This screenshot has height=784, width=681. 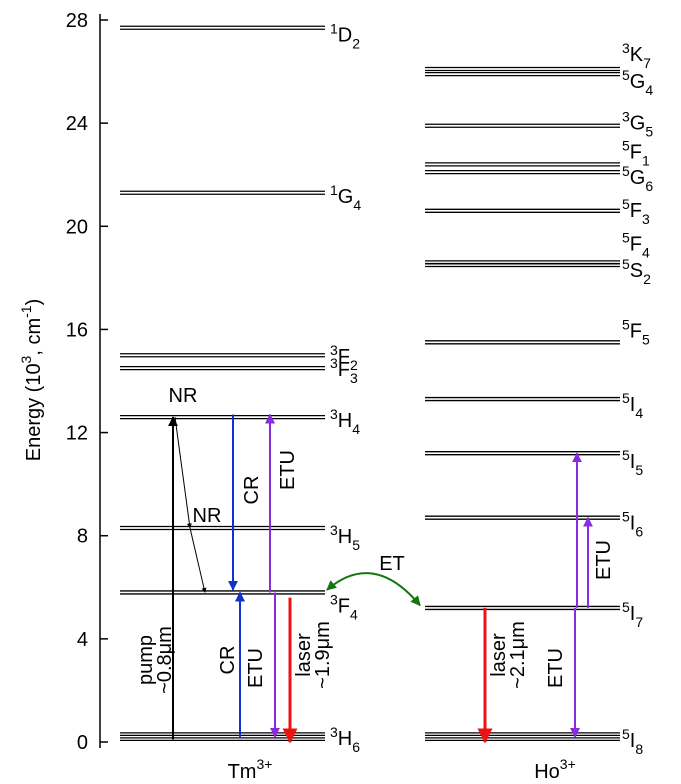 I want to click on term-label: 5F3, so click(x=636, y=211).